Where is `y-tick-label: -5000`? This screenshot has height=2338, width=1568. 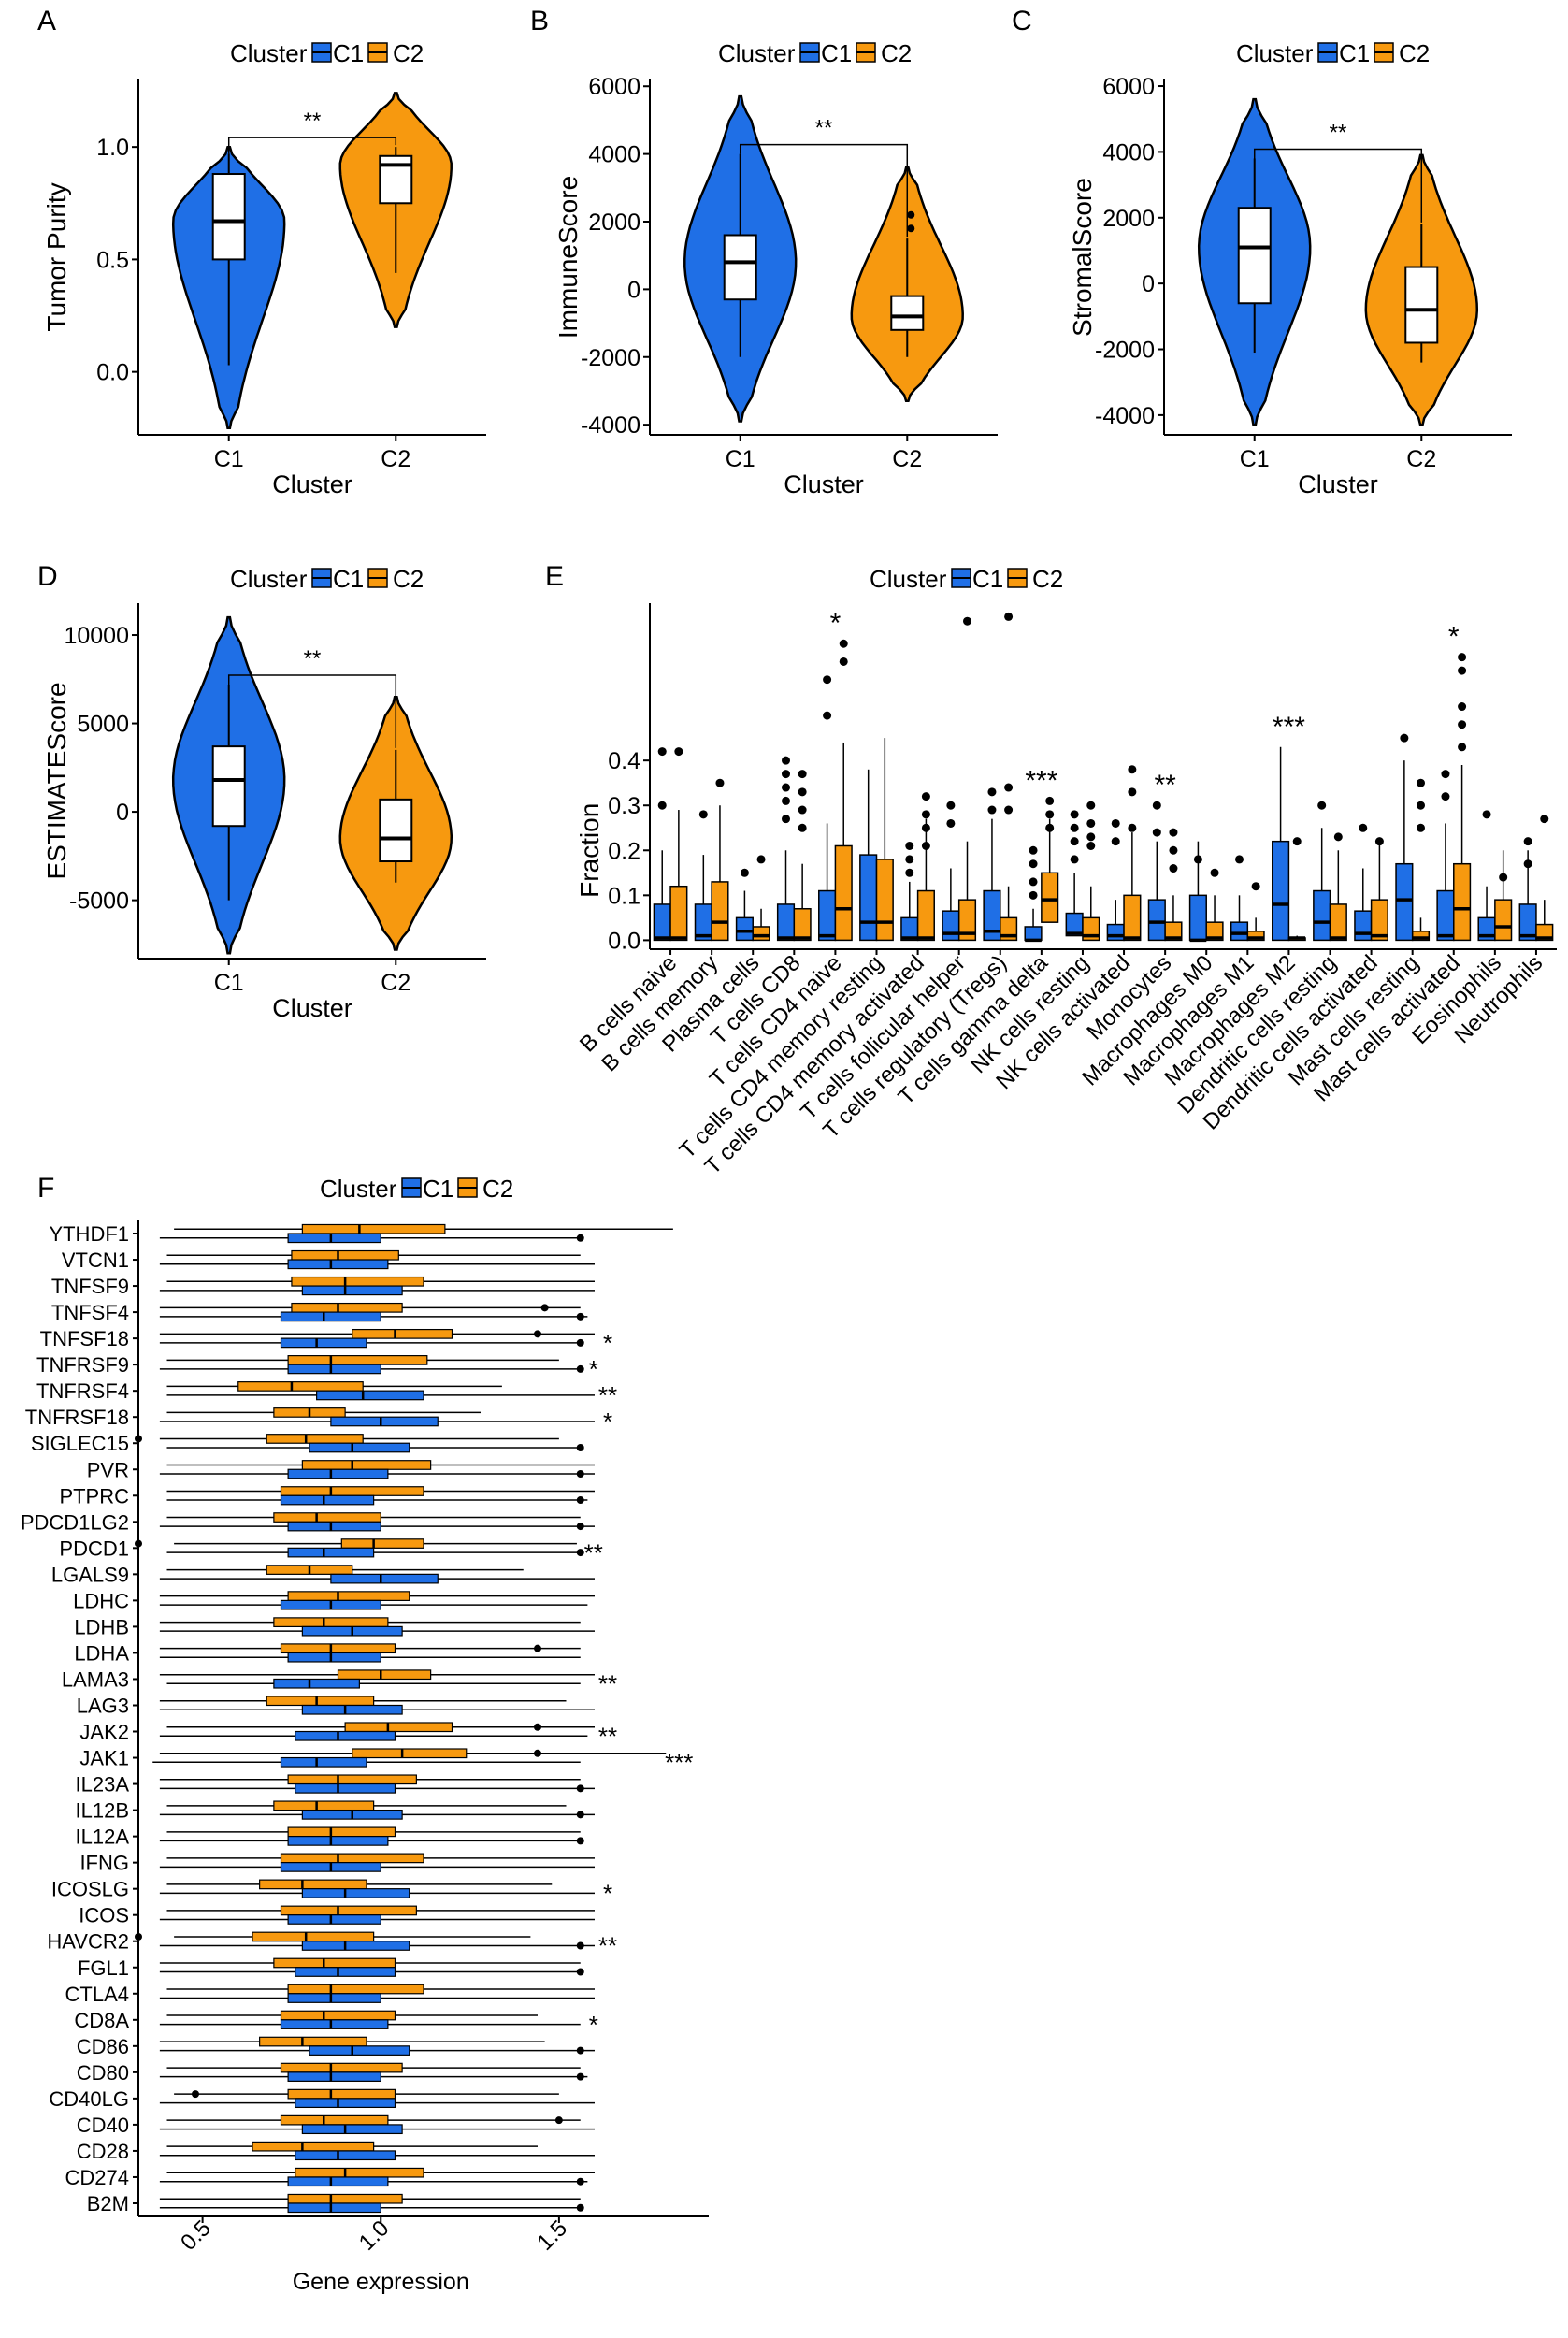 y-tick-label: -5000 is located at coordinates (99, 902).